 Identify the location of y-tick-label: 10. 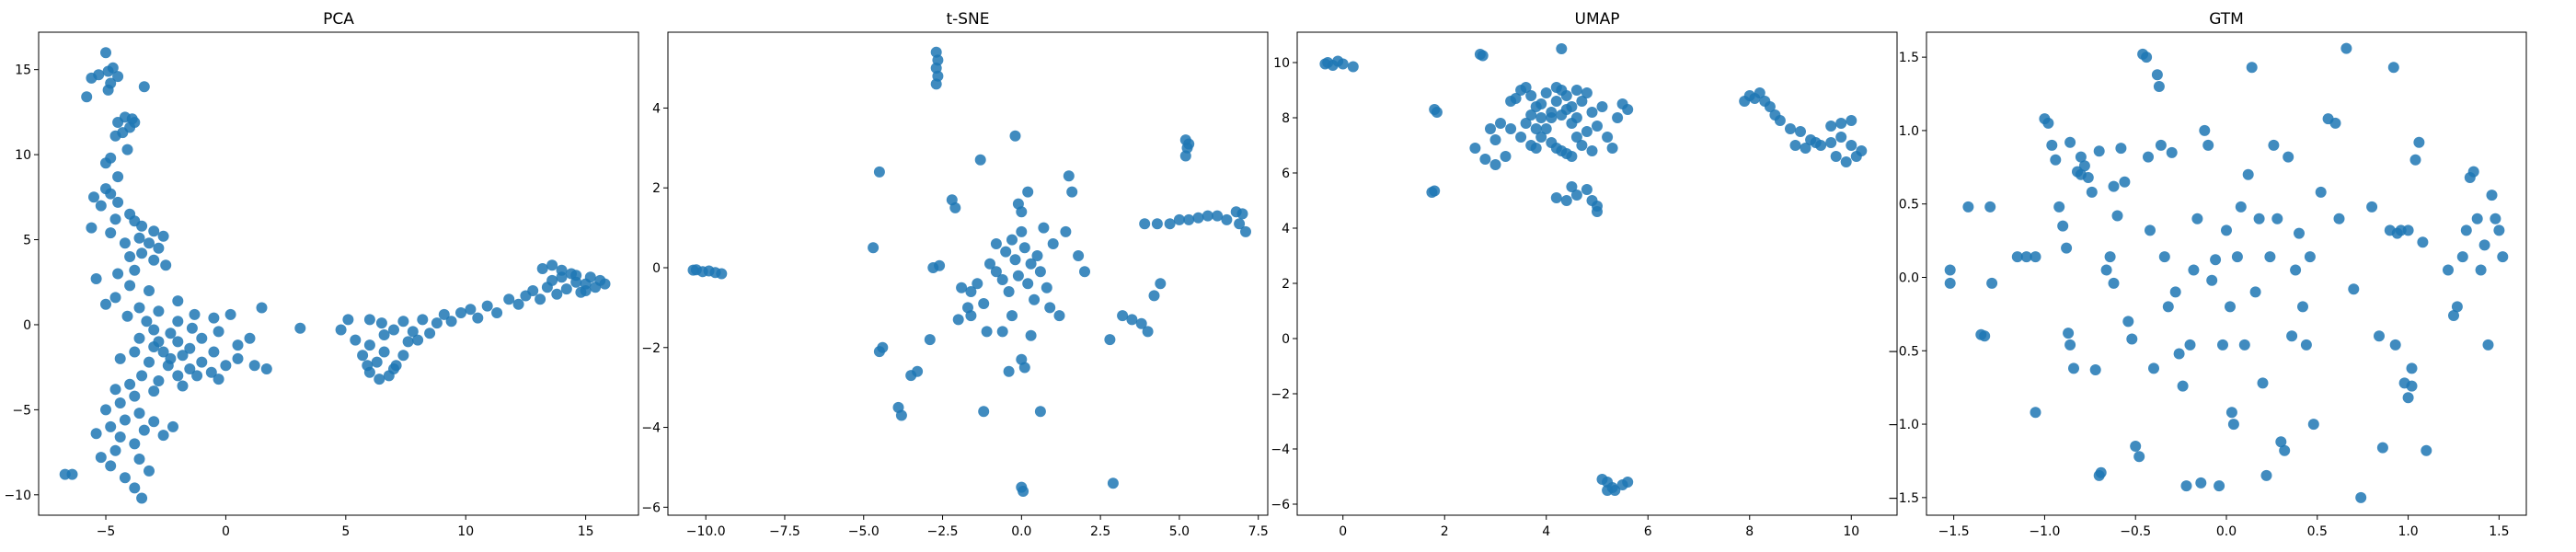
(1281, 63).